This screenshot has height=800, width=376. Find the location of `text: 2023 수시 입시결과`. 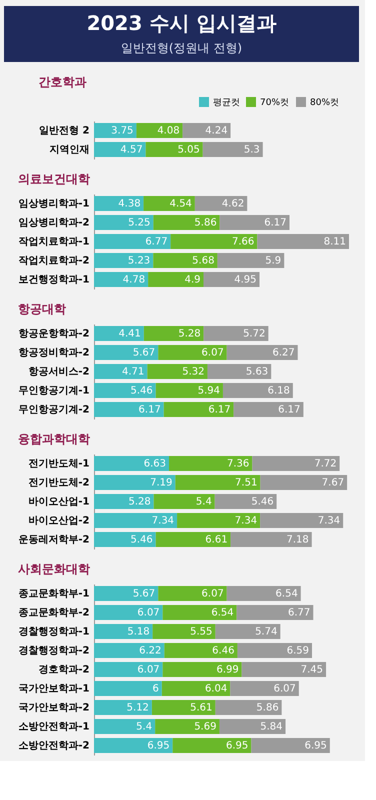

text: 2023 수시 입시결과 is located at coordinates (181, 23).